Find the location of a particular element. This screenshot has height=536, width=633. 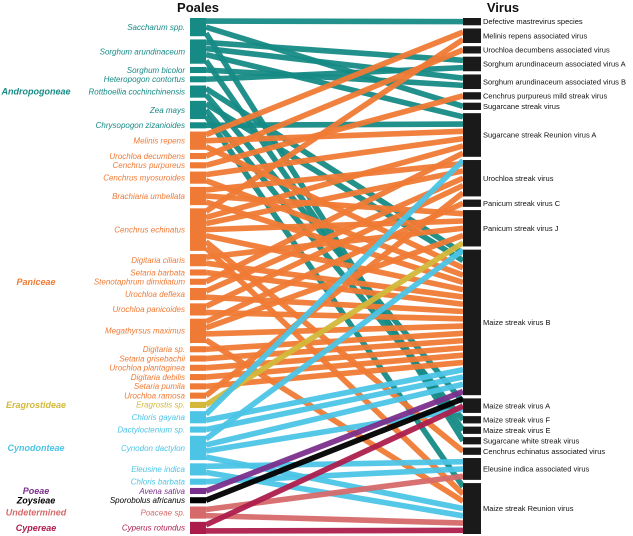

plant-label: Chloris gayana is located at coordinates (159, 417).